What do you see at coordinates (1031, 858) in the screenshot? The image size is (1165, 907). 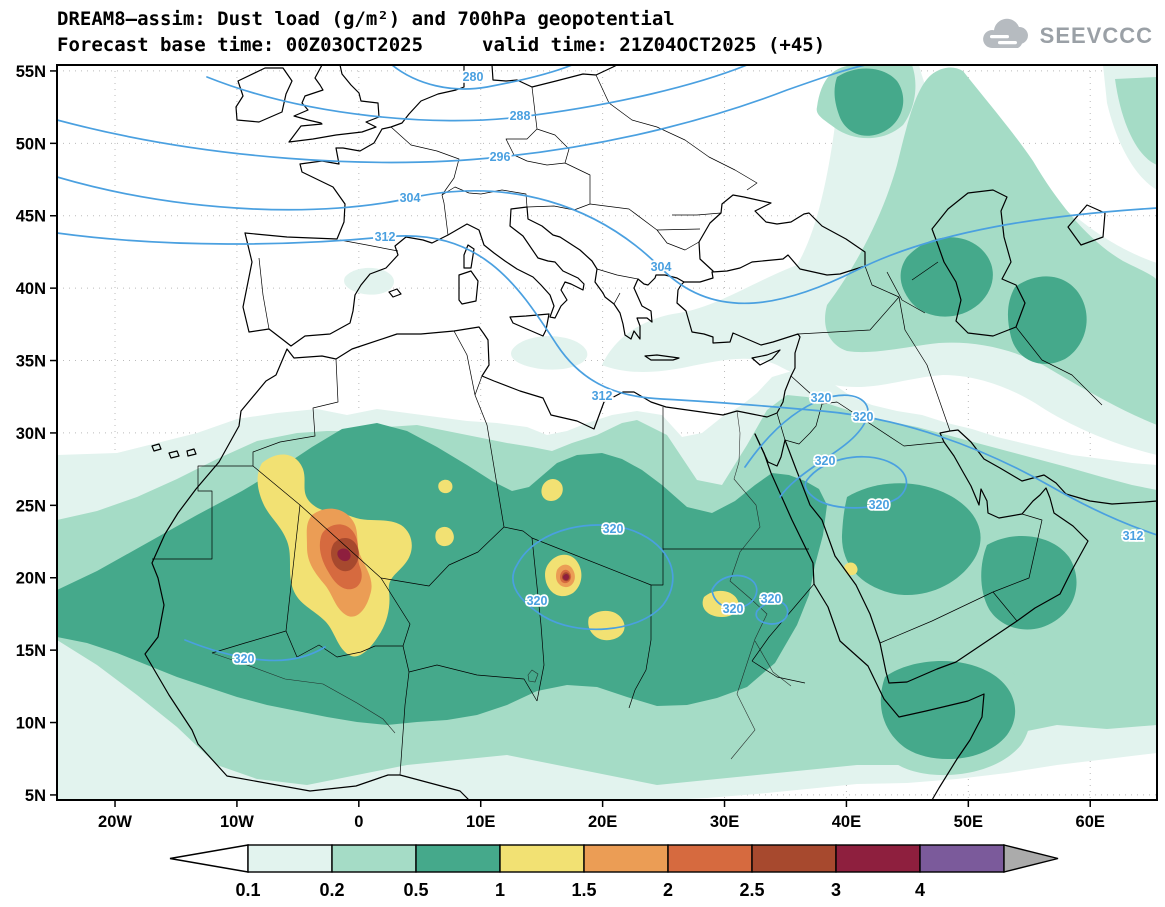 I see `colorbar-arrow-right` at bounding box center [1031, 858].